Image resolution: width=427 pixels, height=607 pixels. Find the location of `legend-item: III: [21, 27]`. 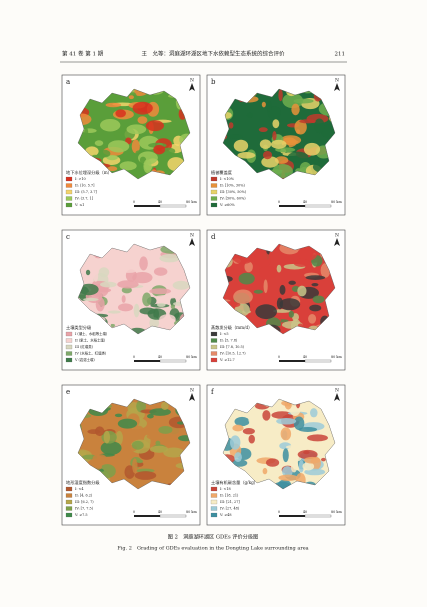

legend-item: III: [21, 27] is located at coordinates (230, 502).